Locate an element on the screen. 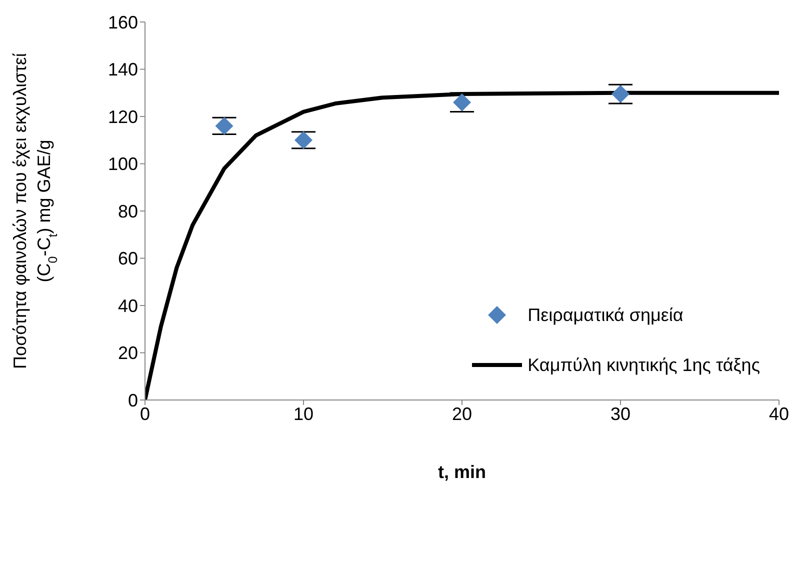 Image resolution: width=790 pixels, height=586 pixels. legend-label: Καμπύλη κινητικής 1ης τάξης is located at coordinates (644, 365).